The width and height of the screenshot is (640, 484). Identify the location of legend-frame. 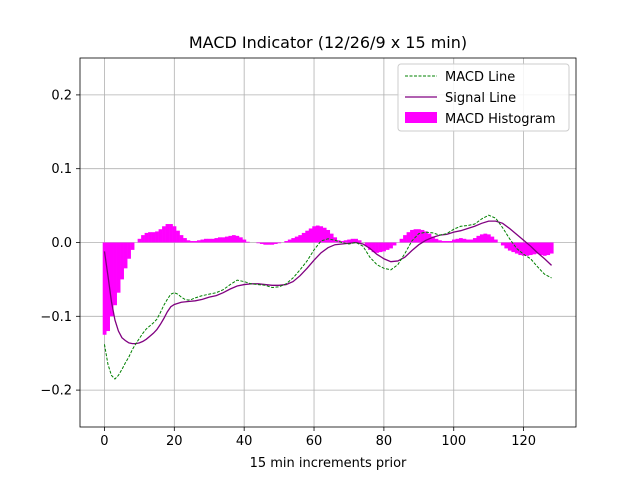
(483, 97).